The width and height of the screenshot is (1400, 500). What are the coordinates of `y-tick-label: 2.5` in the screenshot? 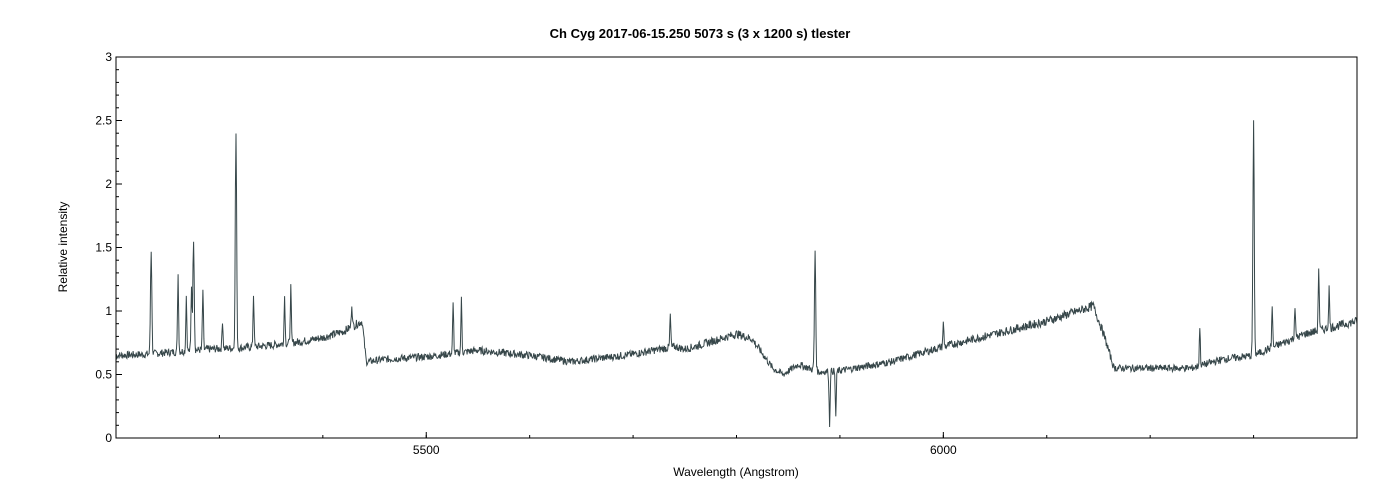 It's located at (103, 121).